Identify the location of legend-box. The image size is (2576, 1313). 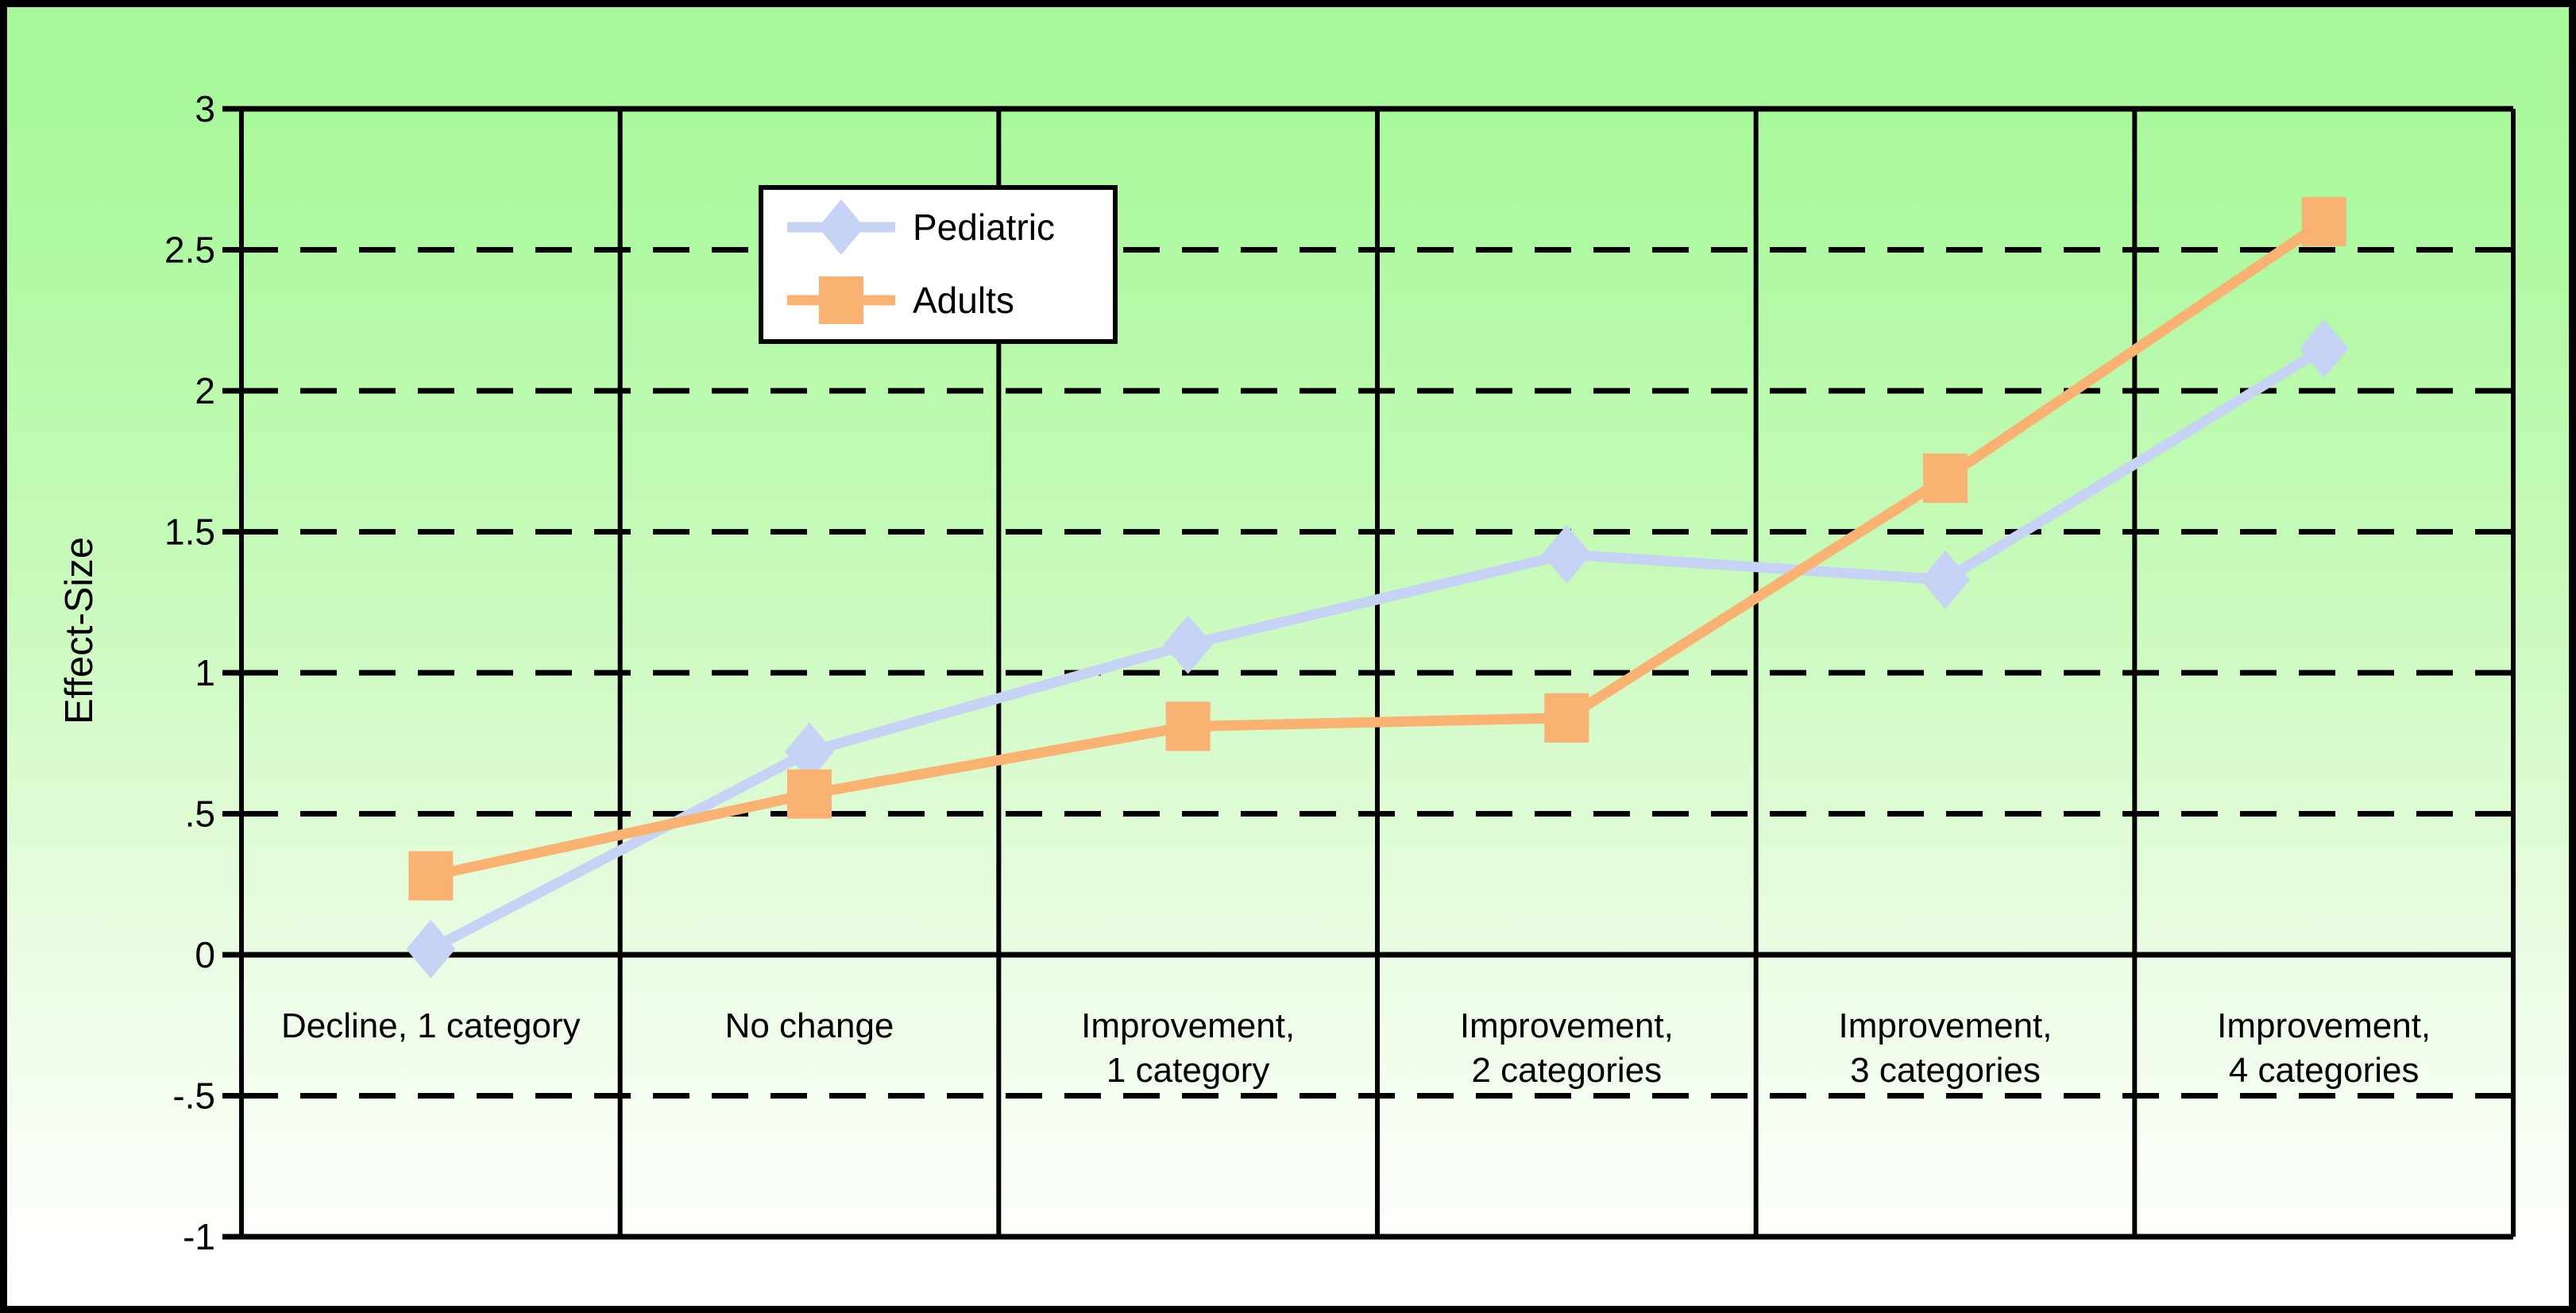
(938, 264).